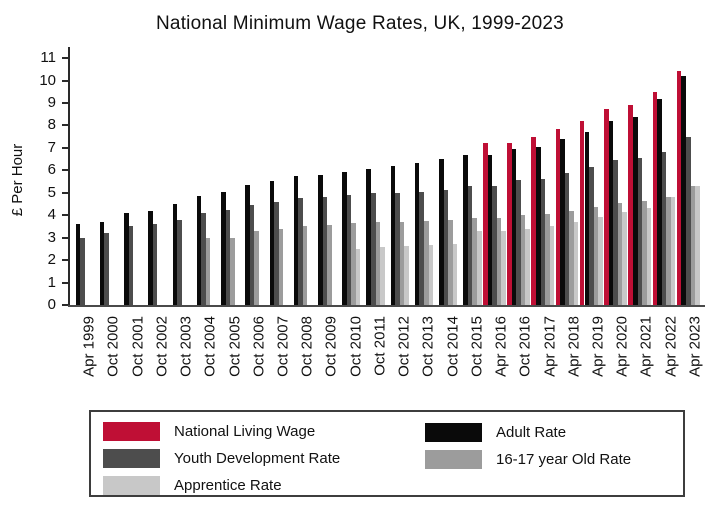 The width and height of the screenshot is (720, 512). What do you see at coordinates (356, 346) in the screenshot?
I see `x-tick-label: Oct 2010` at bounding box center [356, 346].